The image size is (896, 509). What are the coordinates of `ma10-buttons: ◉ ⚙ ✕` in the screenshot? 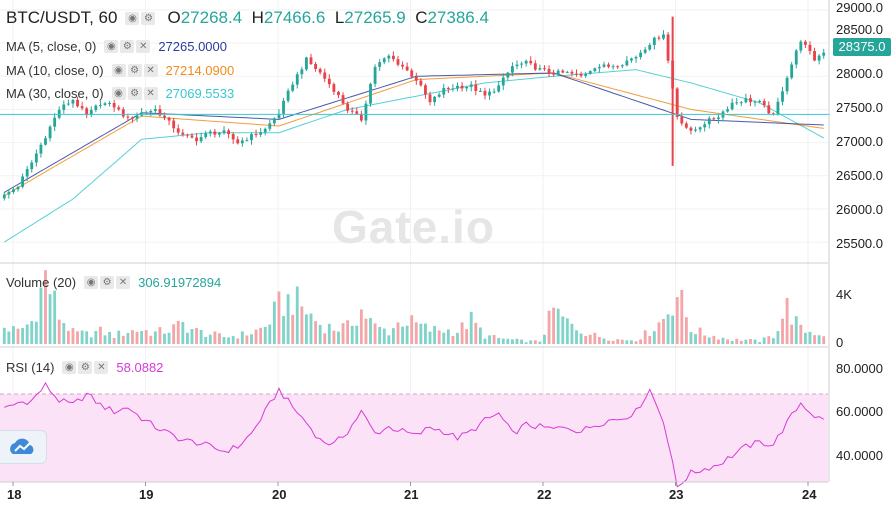 It's located at (135, 70).